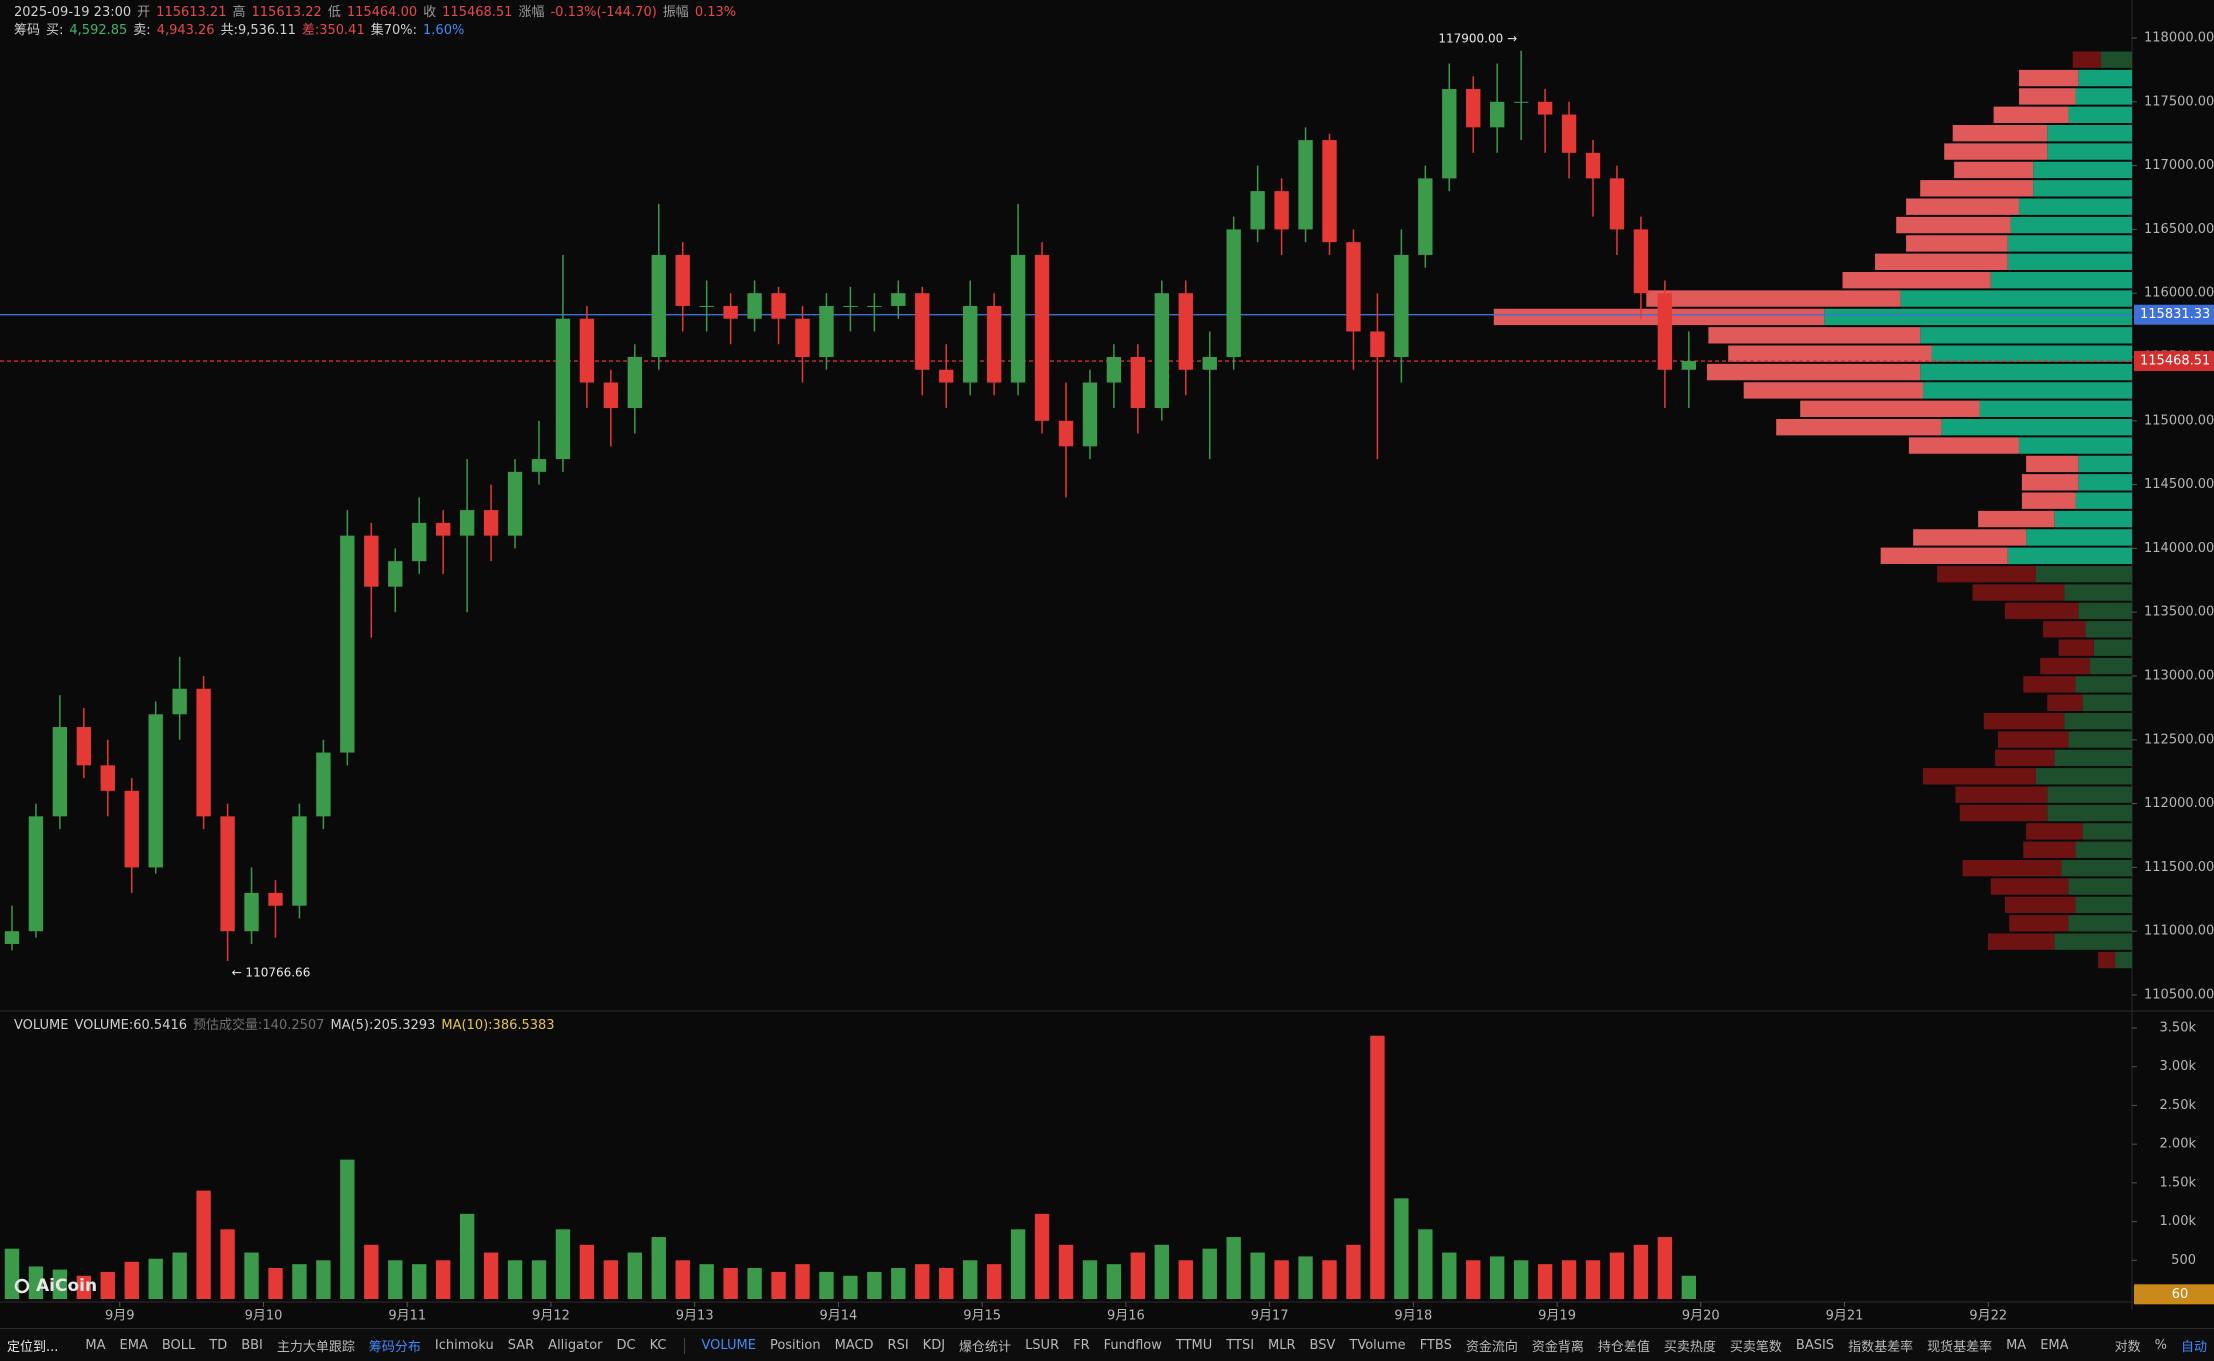 The width and height of the screenshot is (2214, 1361). Describe the element at coordinates (178, 1345) in the screenshot. I see `toolbar-item: BOLL` at that location.